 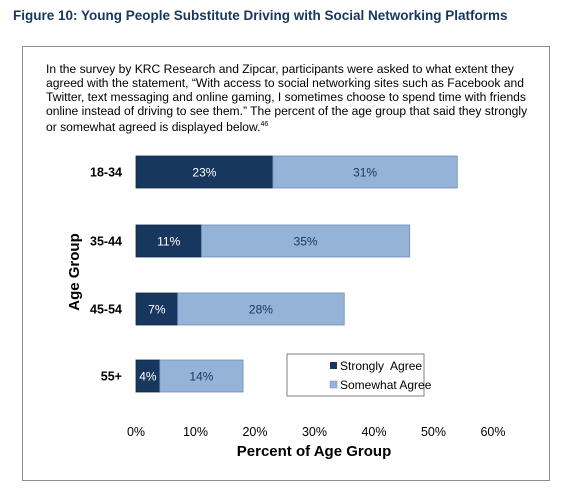 I want to click on x-tick-label: 0%, so click(x=136, y=432).